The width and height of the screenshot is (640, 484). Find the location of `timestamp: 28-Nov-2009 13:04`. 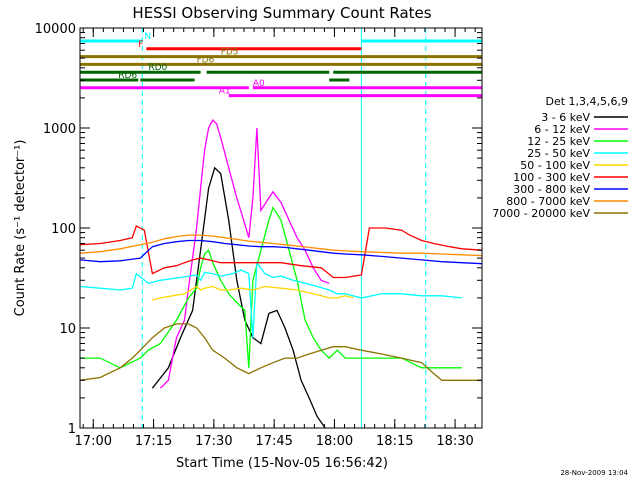

timestamp: 28-Nov-2009 13:04 is located at coordinates (594, 473).